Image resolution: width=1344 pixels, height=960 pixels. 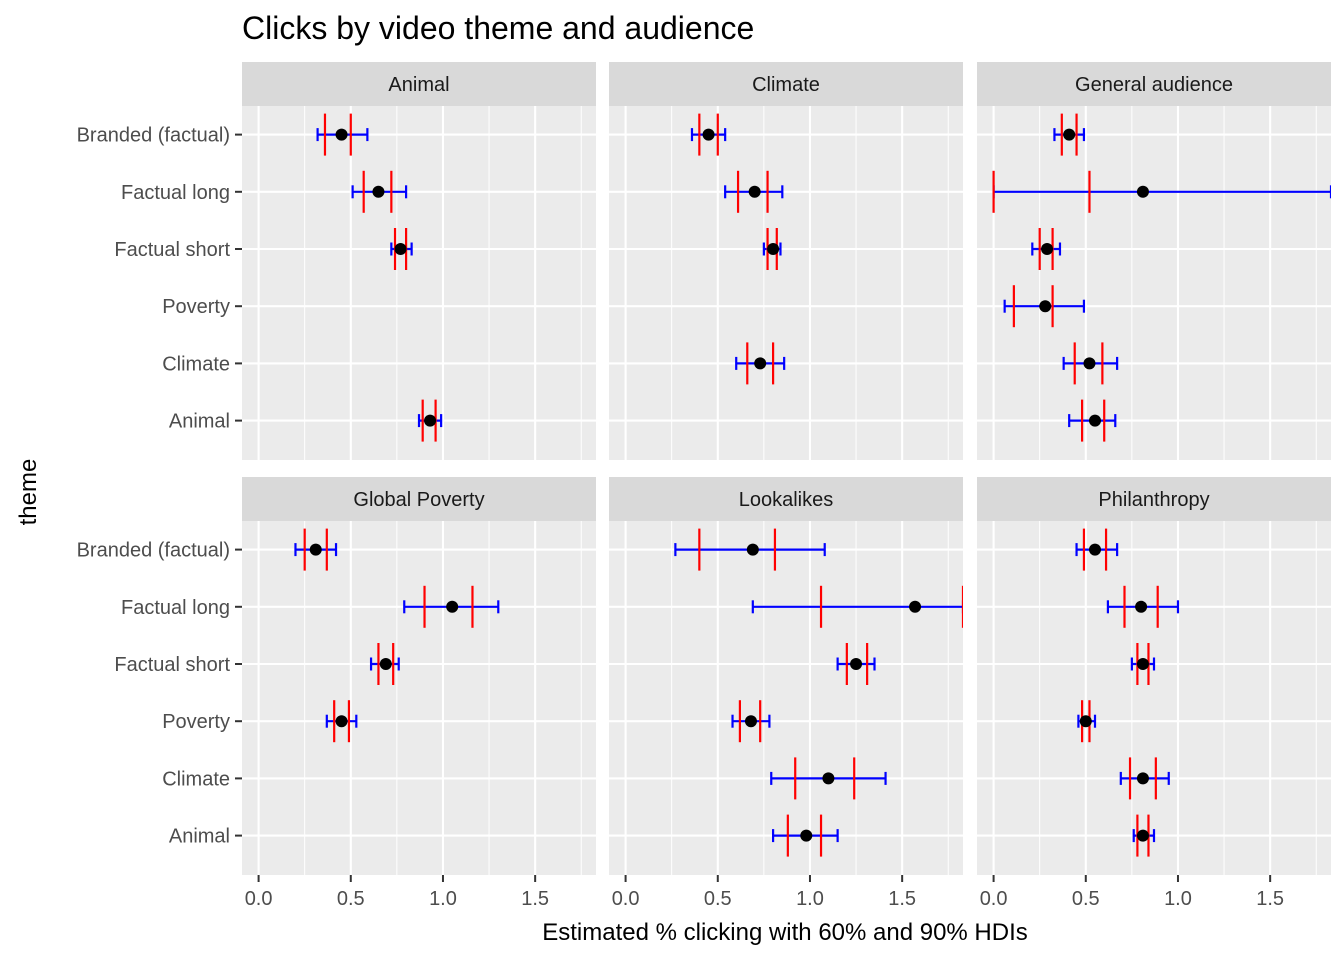 I want to click on facet-lookalikes: Lookalikes 0.0 0.5 1.0 1.5, so click(x=786, y=693).